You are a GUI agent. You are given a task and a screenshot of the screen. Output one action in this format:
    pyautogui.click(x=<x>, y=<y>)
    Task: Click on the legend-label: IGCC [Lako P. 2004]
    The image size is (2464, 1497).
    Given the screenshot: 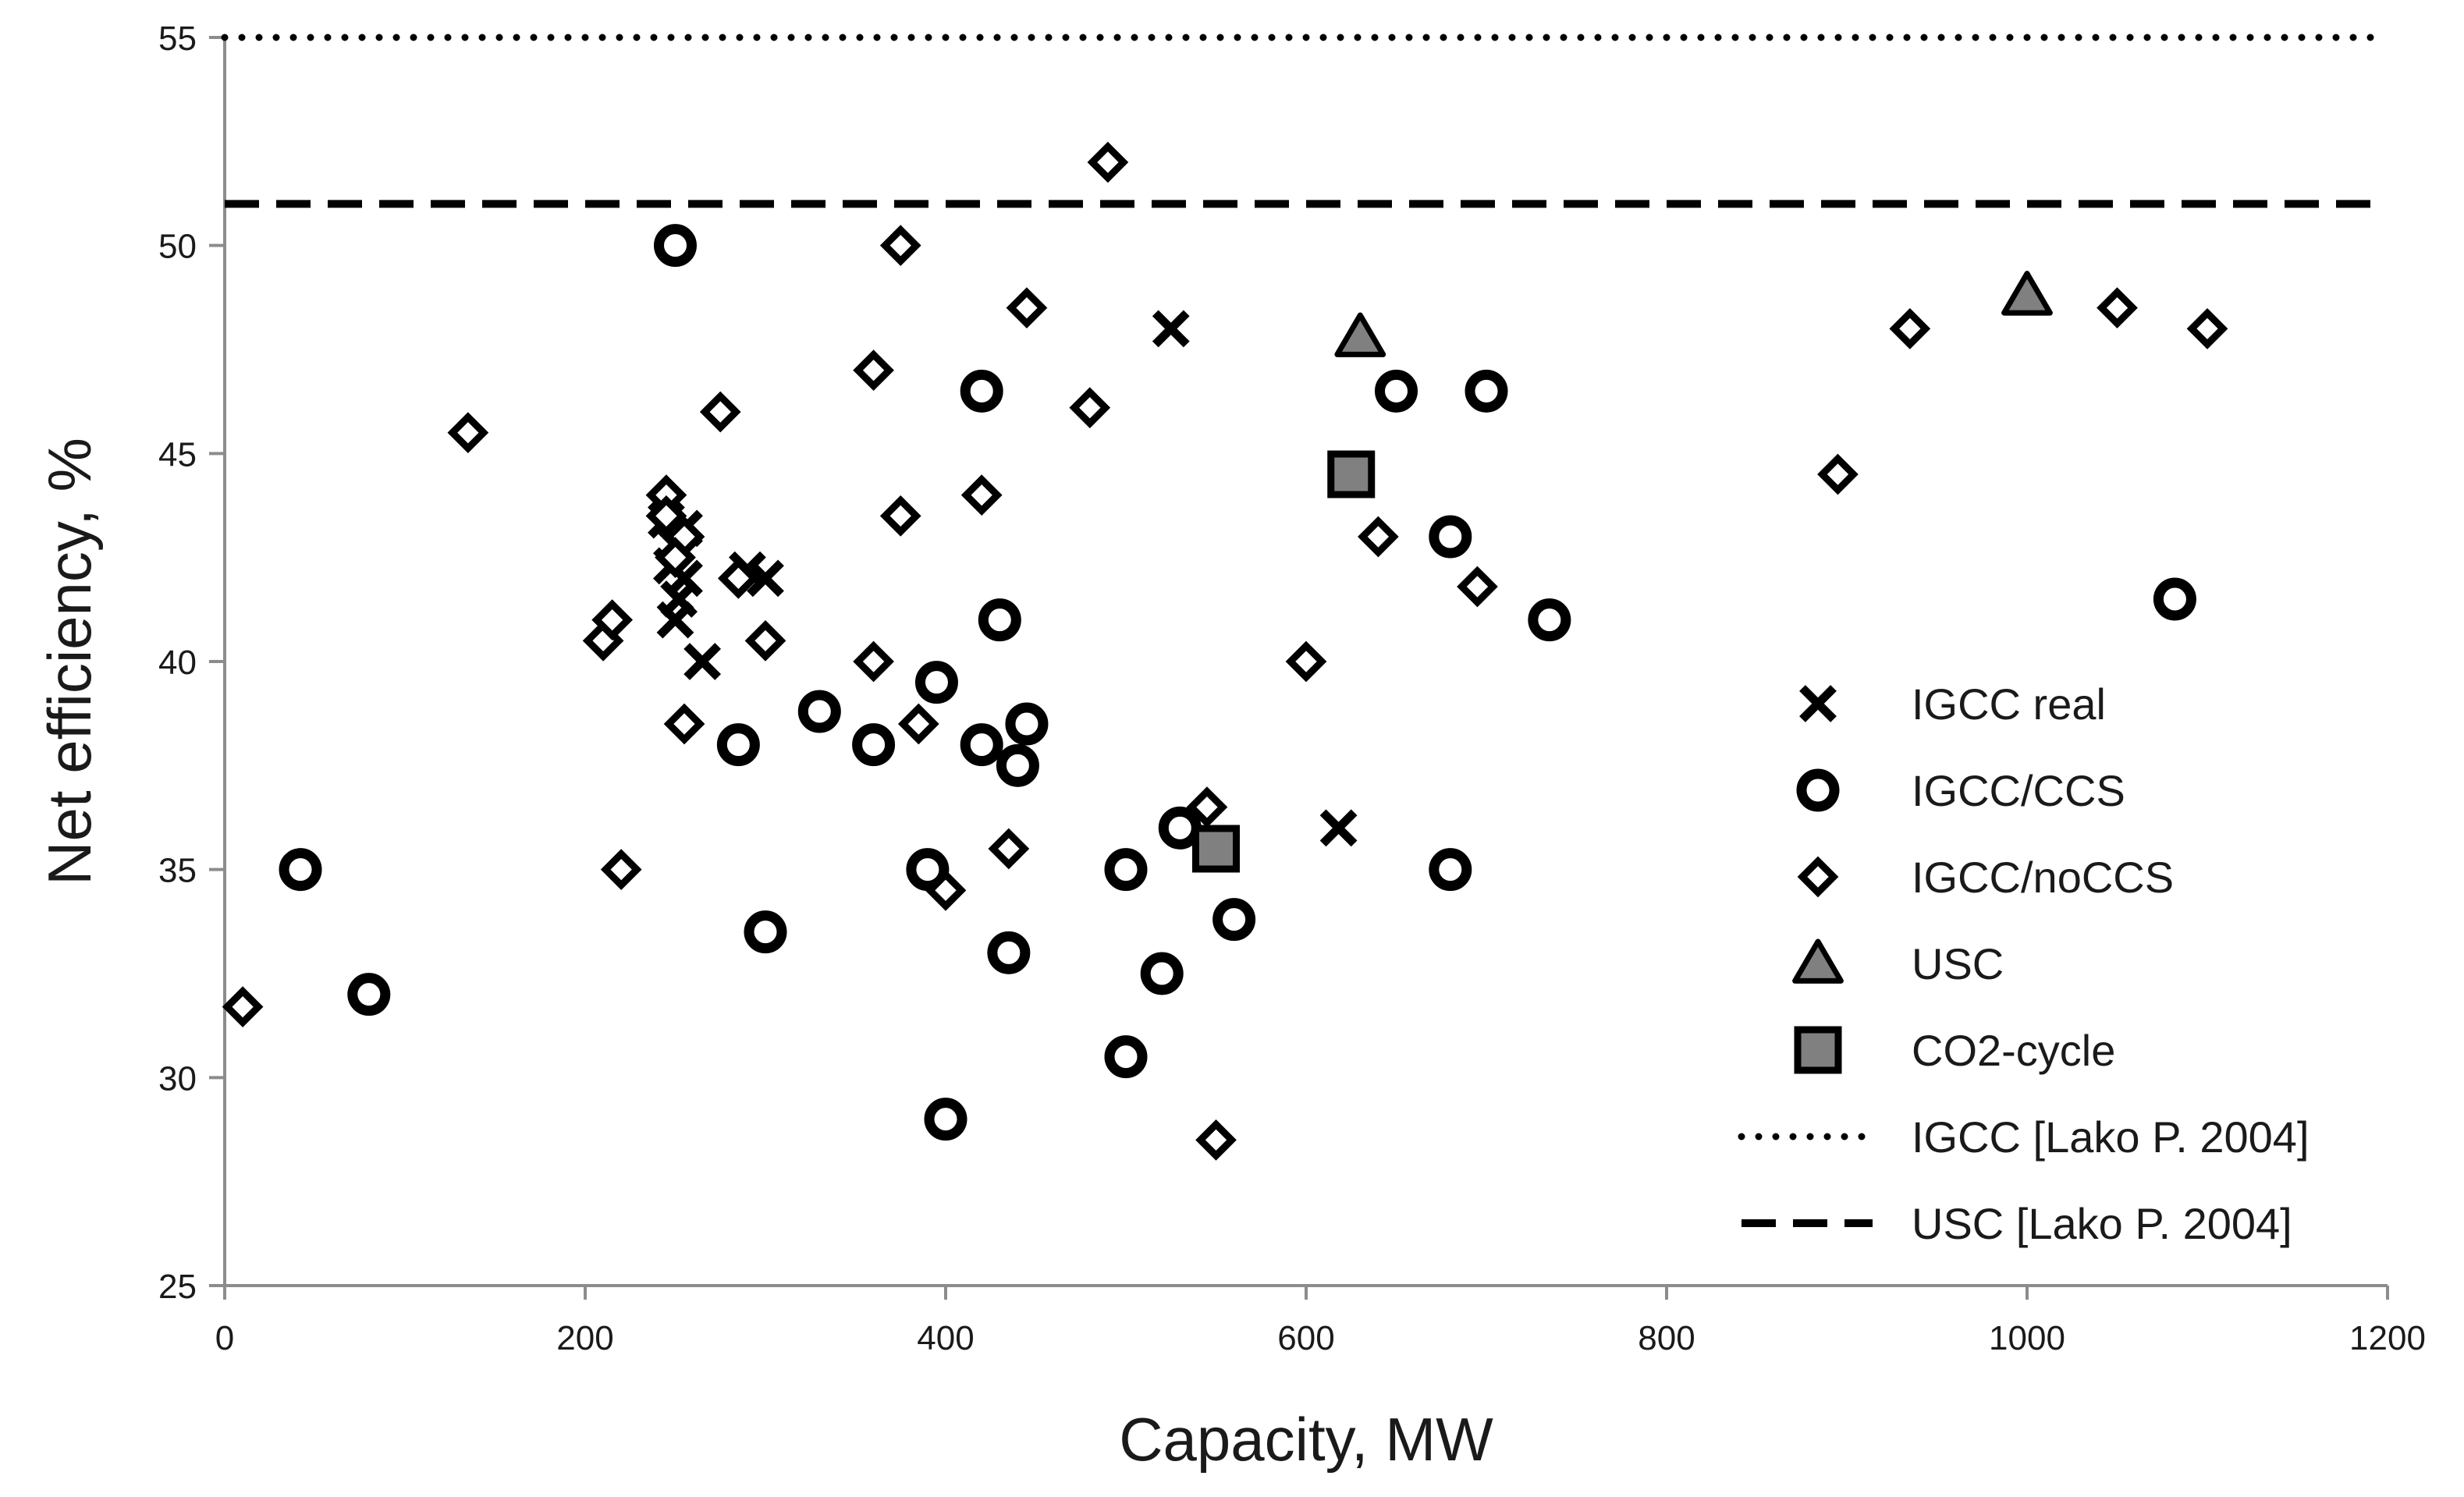 What is the action you would take?
    pyautogui.click(x=2111, y=1137)
    